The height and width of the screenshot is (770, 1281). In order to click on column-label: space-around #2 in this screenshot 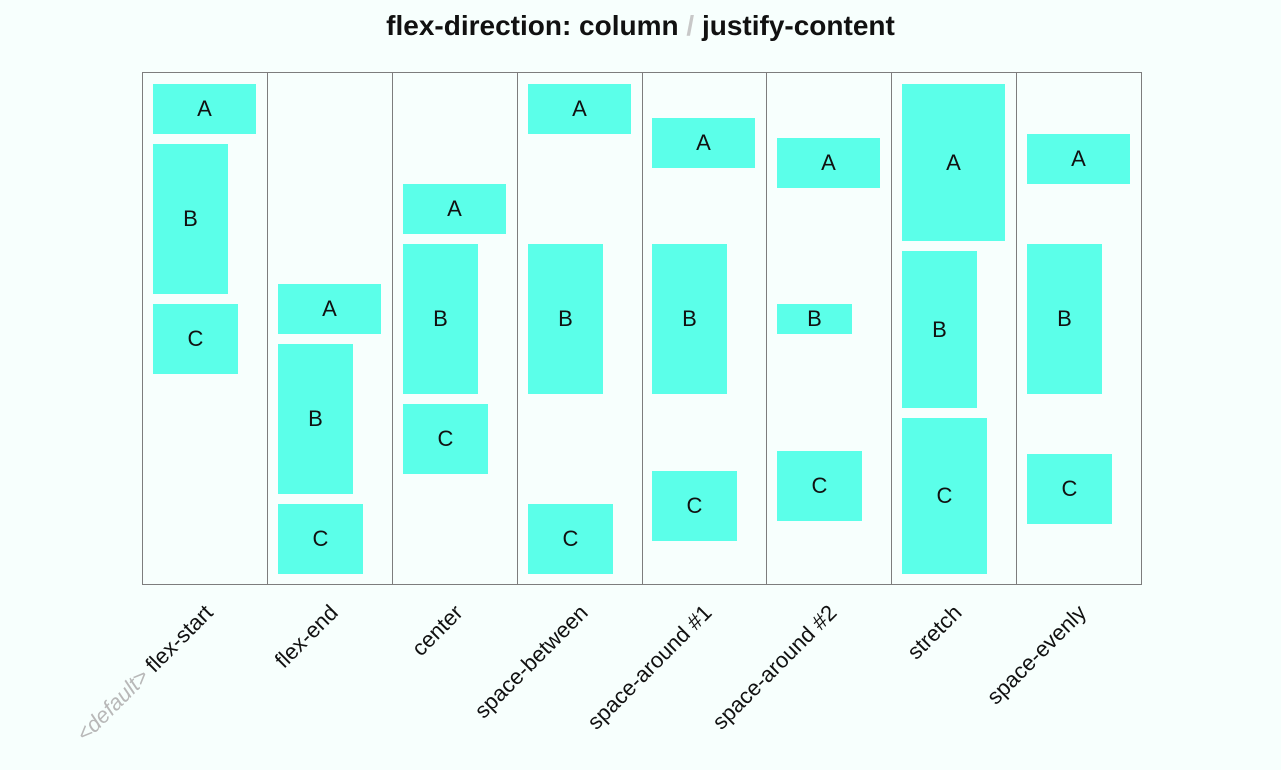, I will do `click(774, 667)`.